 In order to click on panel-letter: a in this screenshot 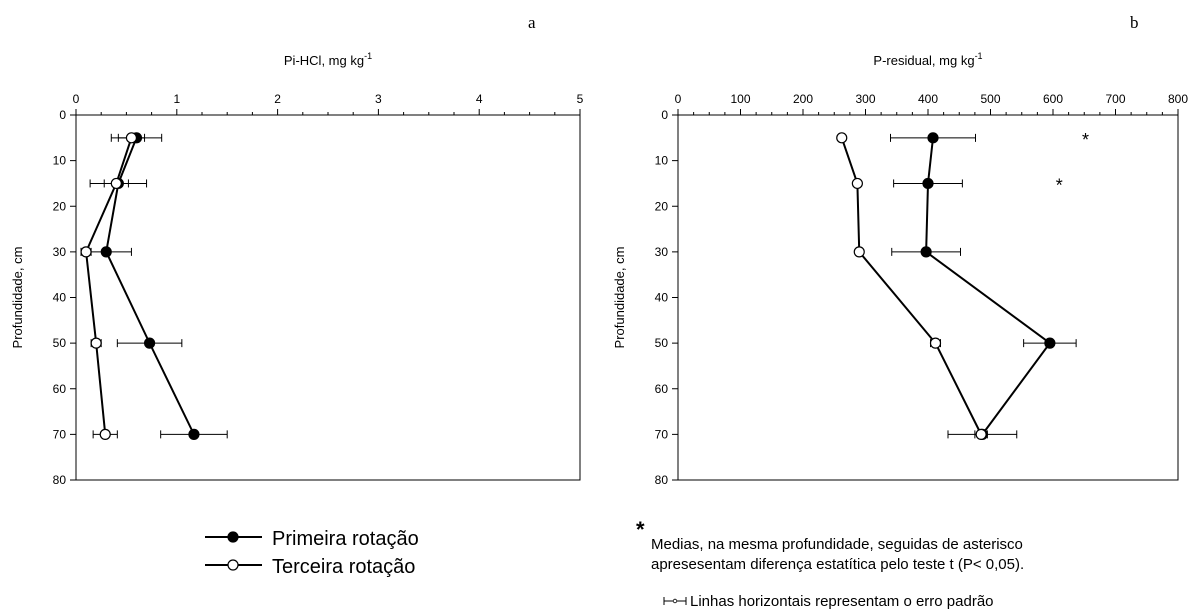, I will do `click(532, 22)`.